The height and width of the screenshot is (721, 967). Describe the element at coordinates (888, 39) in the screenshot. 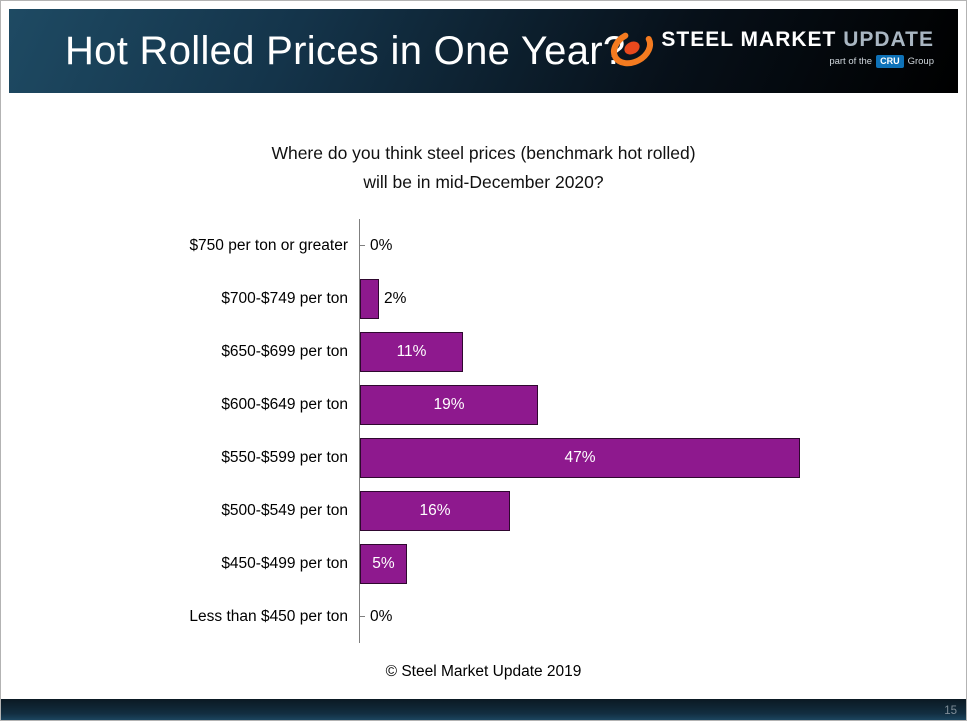

I see `logo-word-update: UPDATE` at that location.